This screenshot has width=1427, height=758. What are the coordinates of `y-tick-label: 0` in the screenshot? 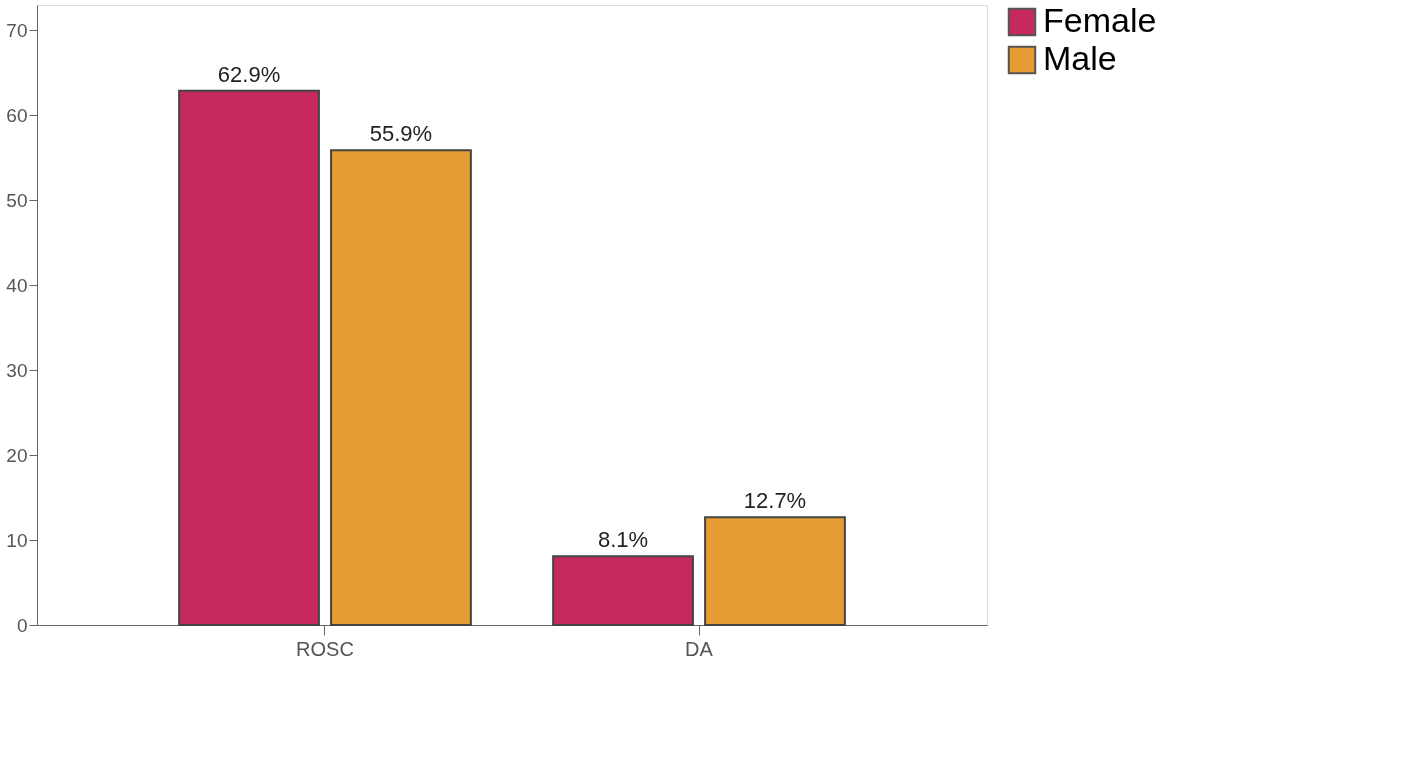 It's located at (22, 625).